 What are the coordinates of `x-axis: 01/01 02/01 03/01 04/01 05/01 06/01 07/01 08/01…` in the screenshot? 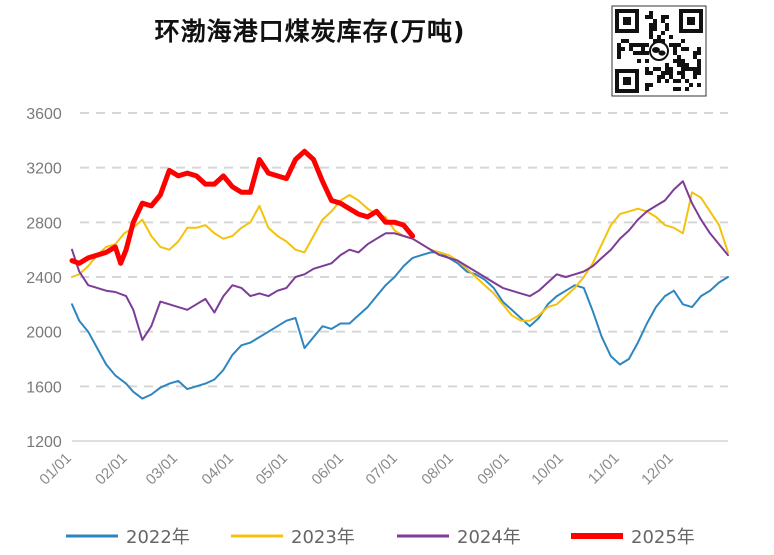 It's located at (356, 469).